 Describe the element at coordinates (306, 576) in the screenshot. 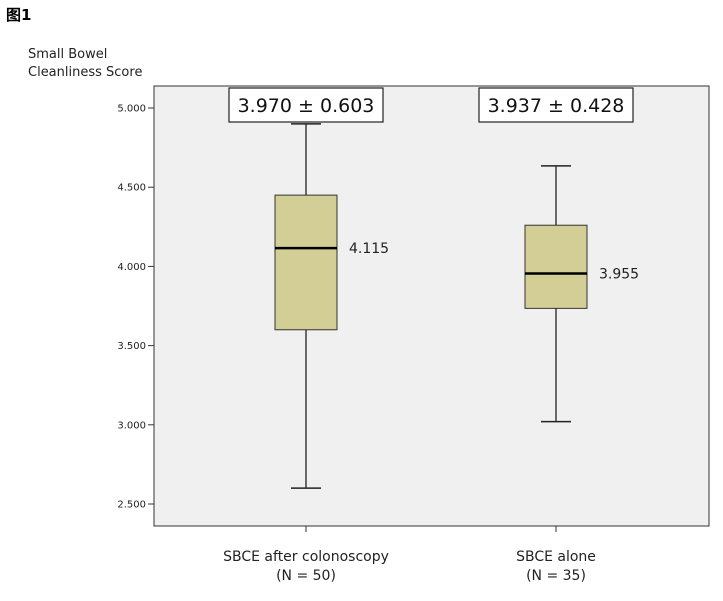

I see `x-n-label: (N = 50)` at that location.